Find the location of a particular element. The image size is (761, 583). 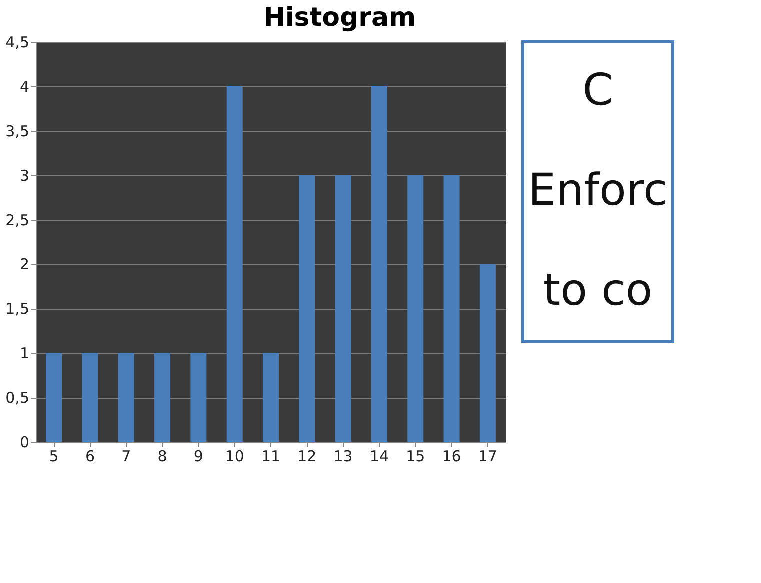

x-tick-label: 16 is located at coordinates (452, 457).